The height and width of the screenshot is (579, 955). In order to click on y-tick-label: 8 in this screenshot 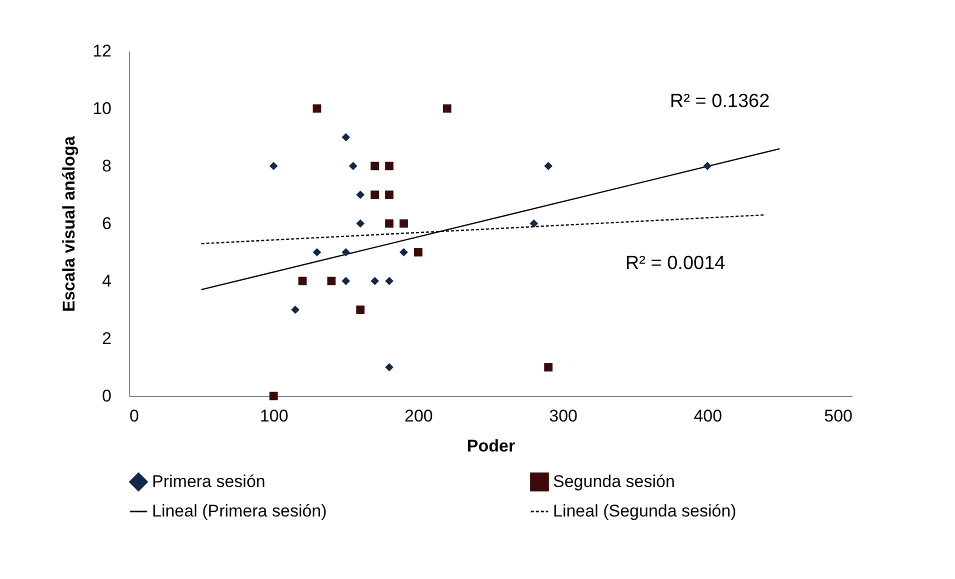, I will do `click(107, 166)`.